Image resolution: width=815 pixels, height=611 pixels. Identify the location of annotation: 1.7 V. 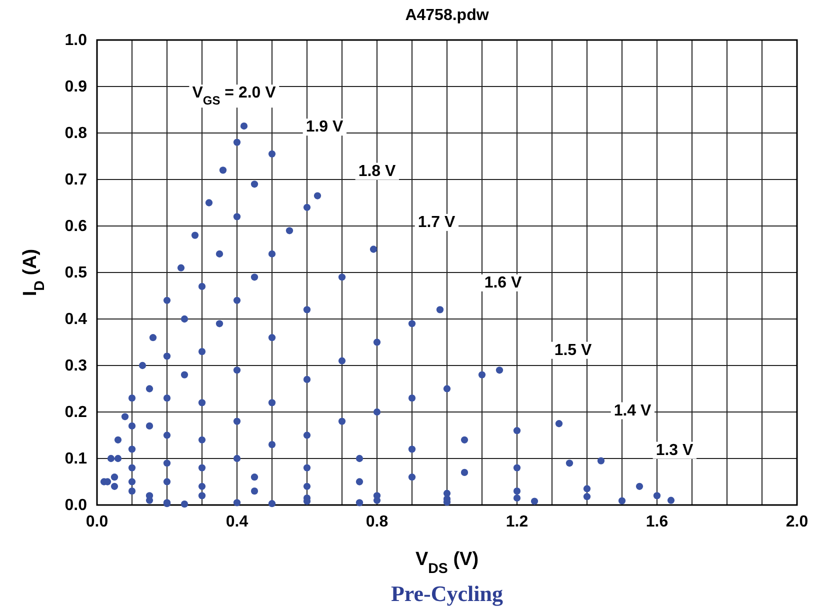
(437, 222).